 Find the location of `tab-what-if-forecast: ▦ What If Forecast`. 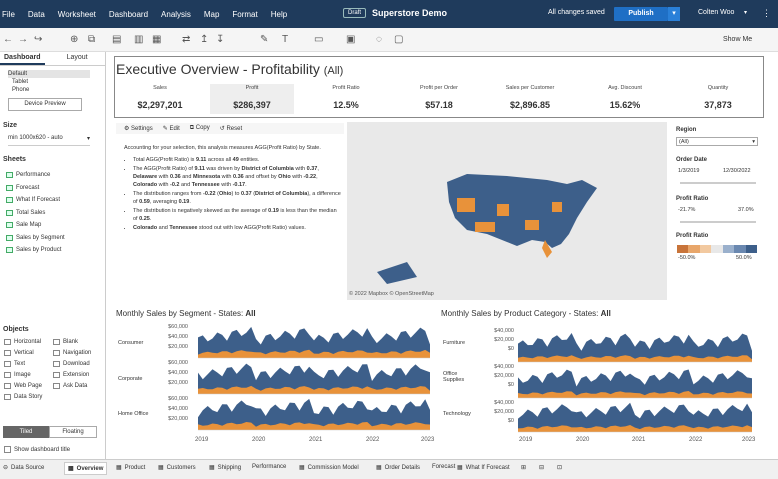

tab-what-if-forecast: ▦ What If Forecast is located at coordinates (483, 468).